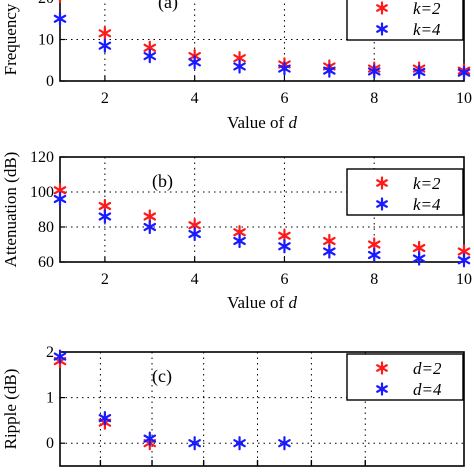 The height and width of the screenshot is (474, 474). What do you see at coordinates (46, 262) in the screenshot?
I see `y-tick-label: 60` at bounding box center [46, 262].